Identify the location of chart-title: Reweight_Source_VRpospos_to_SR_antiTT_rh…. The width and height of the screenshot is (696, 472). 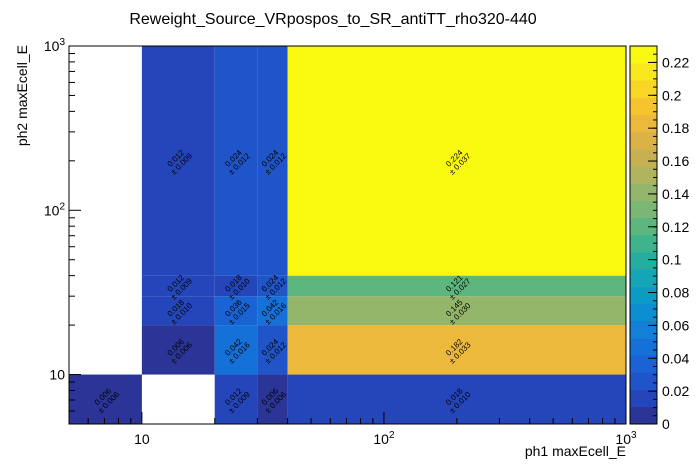
(332, 19).